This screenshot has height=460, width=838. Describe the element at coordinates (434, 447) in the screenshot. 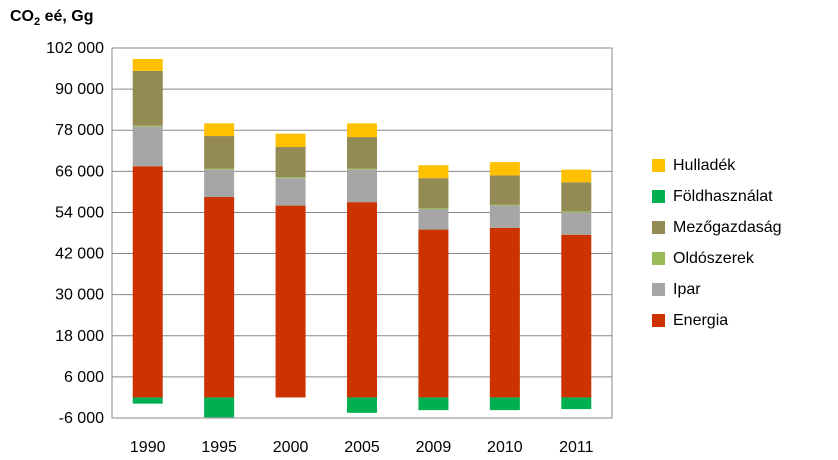

I see `x-tick-label: 2009` at that location.